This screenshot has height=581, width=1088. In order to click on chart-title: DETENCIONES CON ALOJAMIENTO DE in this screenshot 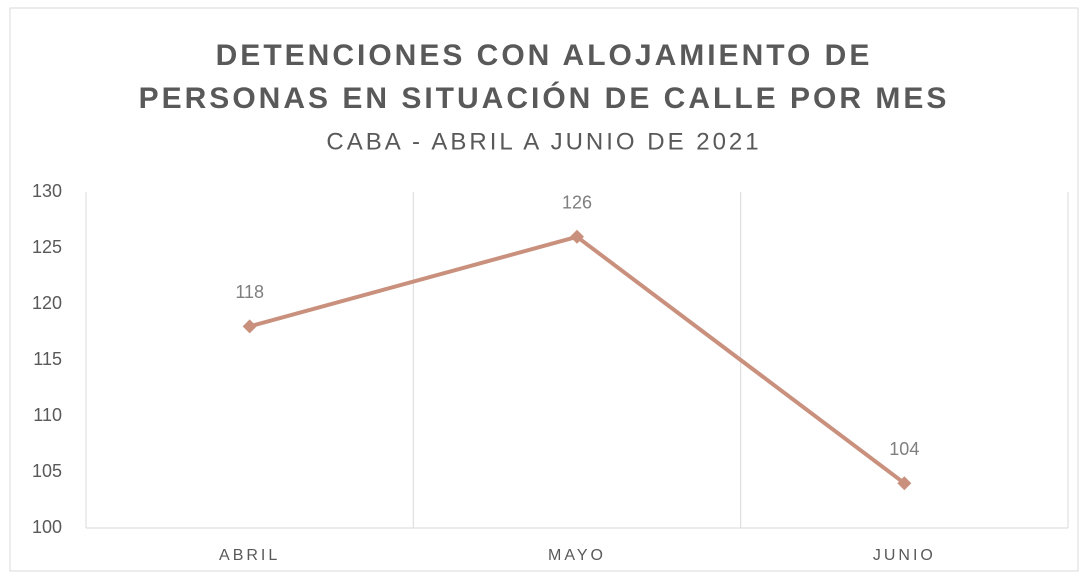, I will do `click(544, 55)`.